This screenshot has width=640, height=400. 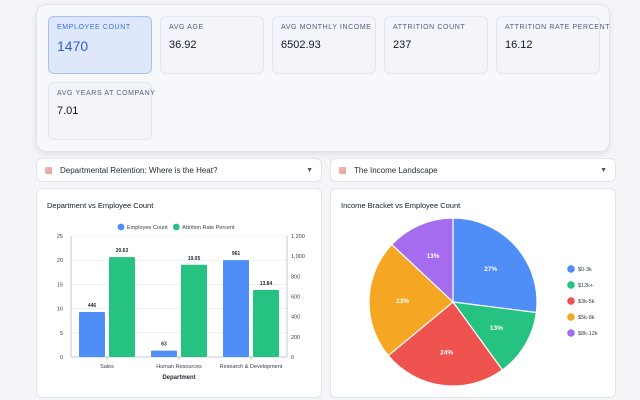 What do you see at coordinates (295, 298) in the screenshot?
I see `y-tick-label-right: 600` at bounding box center [295, 298].